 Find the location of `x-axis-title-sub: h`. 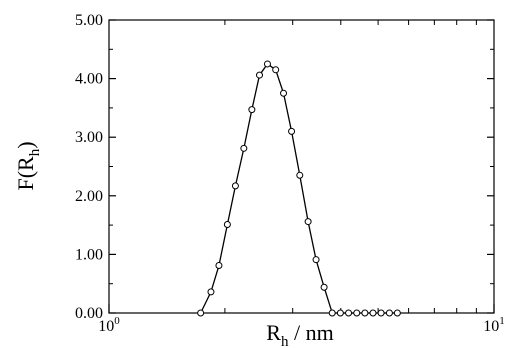

x-axis-title-sub: h is located at coordinates (285, 341).